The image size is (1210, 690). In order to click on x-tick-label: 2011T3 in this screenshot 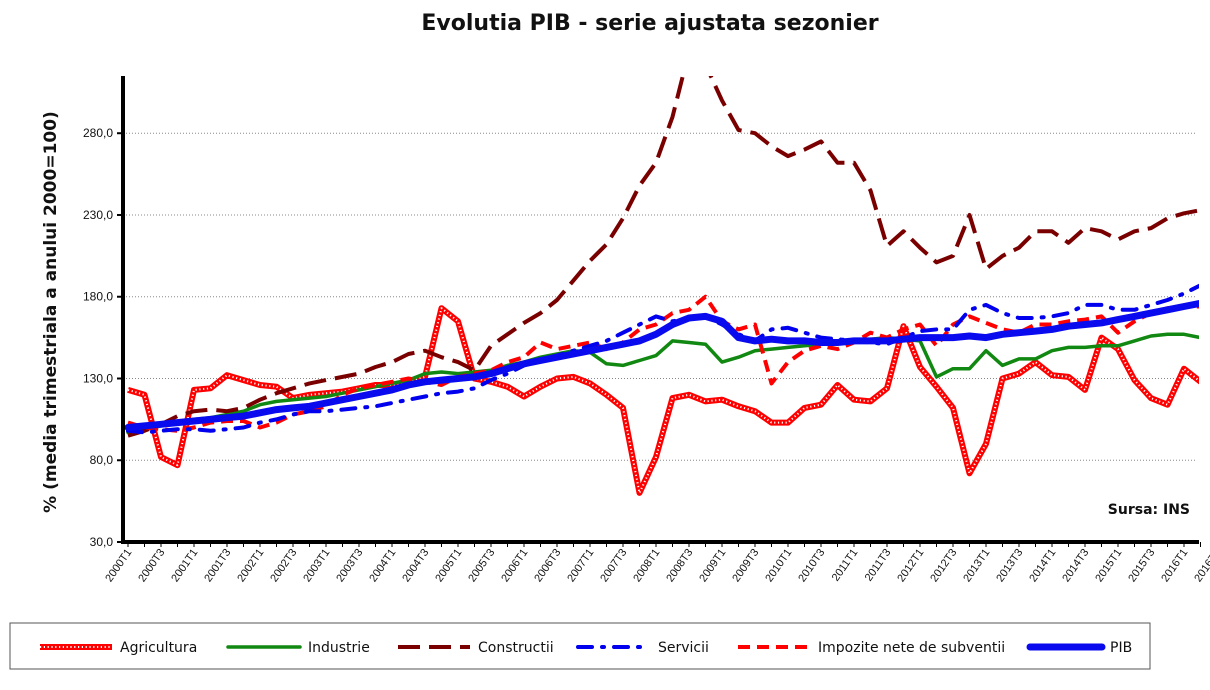, I will do `click(878, 565)`.